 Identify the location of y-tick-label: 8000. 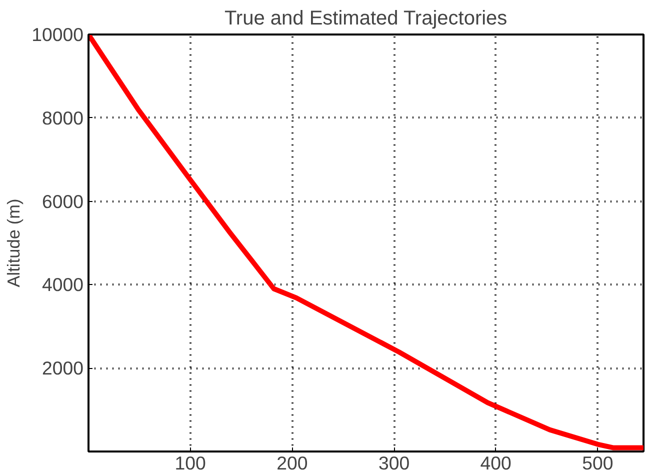
(63, 117).